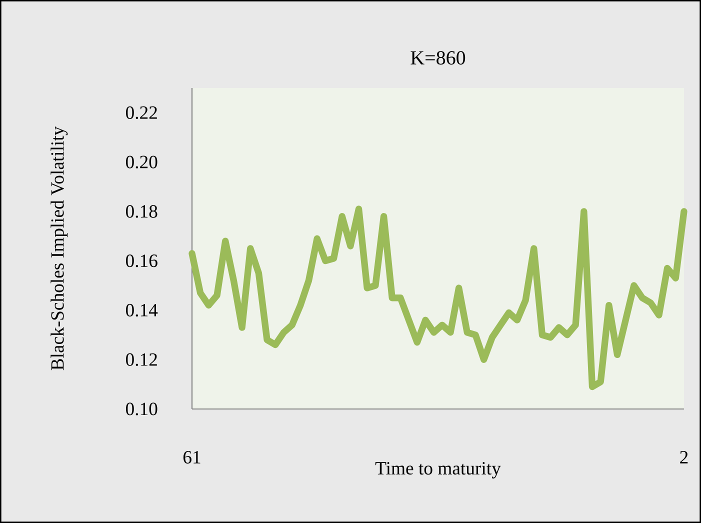 This screenshot has height=523, width=701. I want to click on x-tick-label: 2, so click(684, 457).